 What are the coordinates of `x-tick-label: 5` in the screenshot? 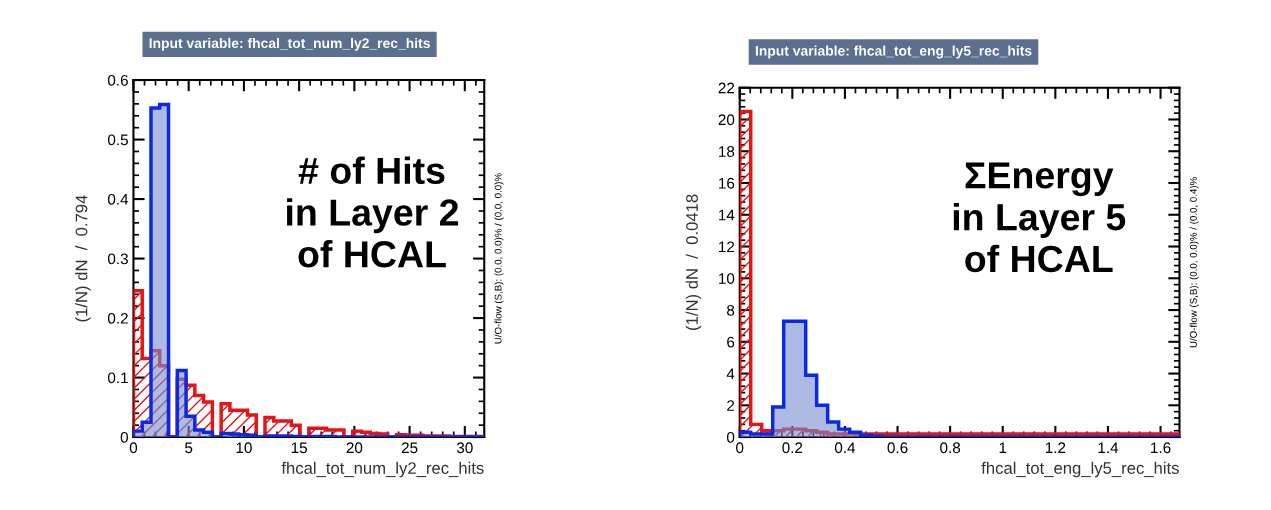 It's located at (189, 448).